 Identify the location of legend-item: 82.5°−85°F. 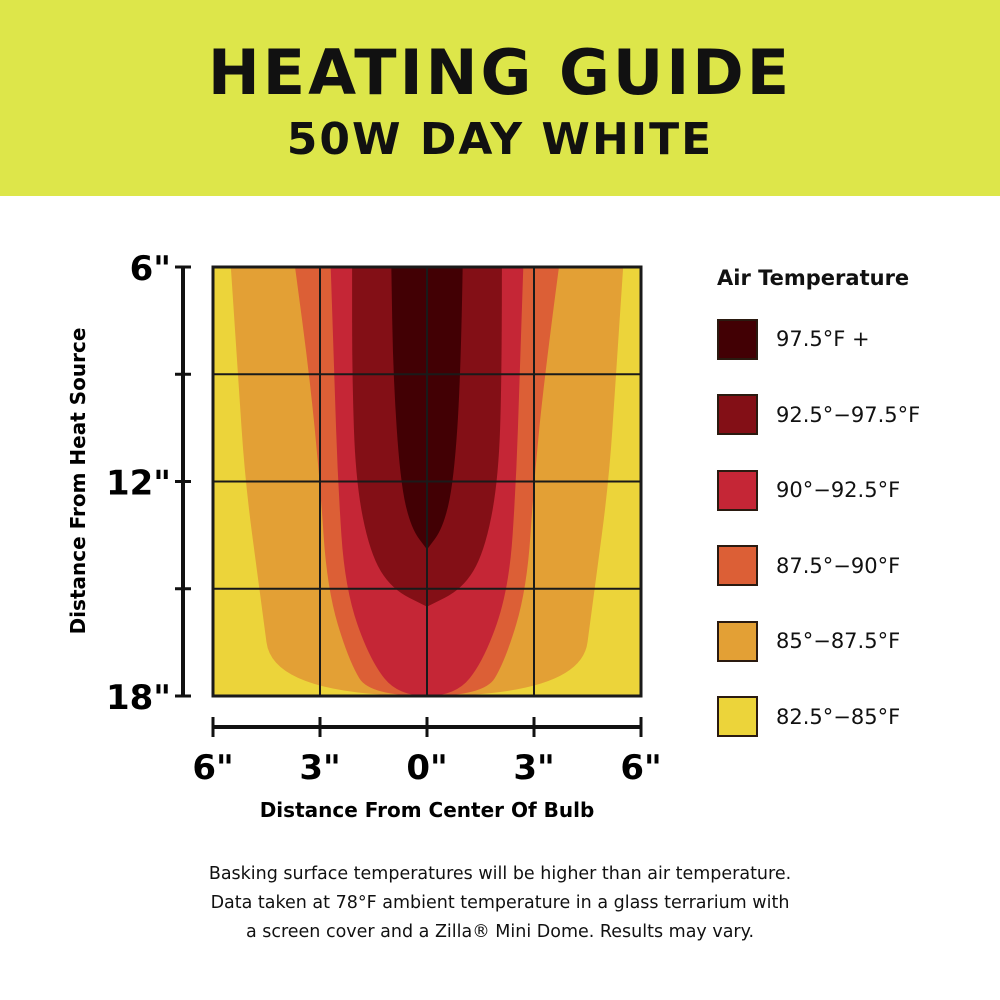
(808, 717).